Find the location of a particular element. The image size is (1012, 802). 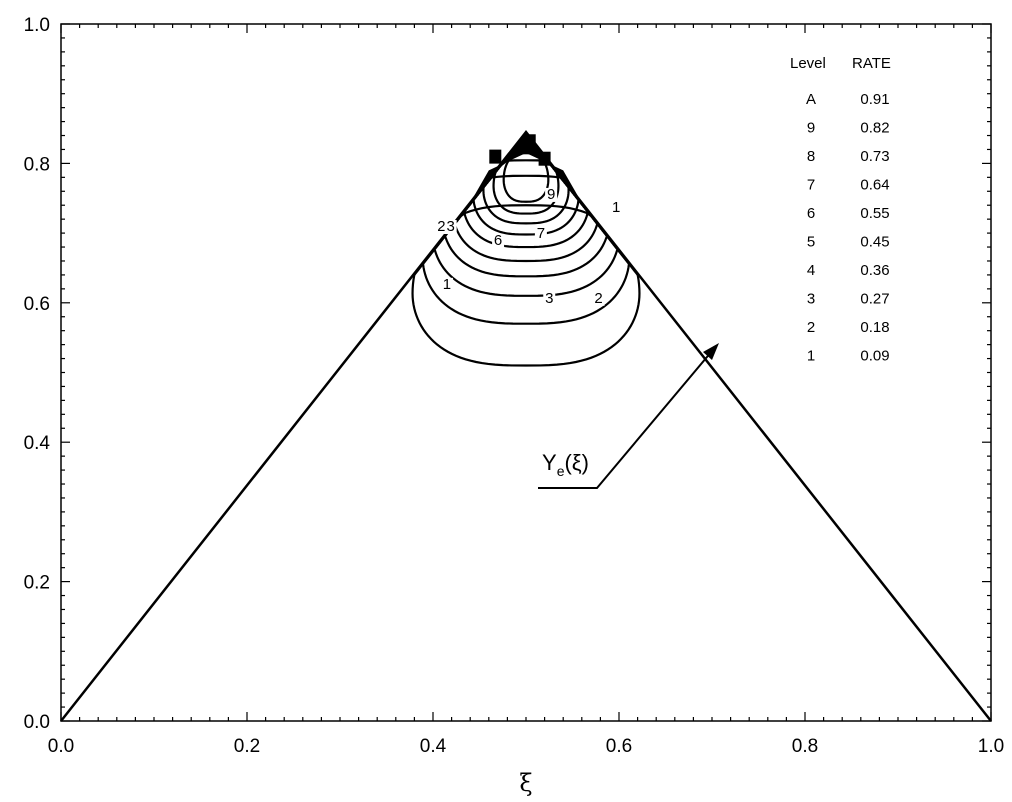

y-tick-label: 0.4 is located at coordinates (37, 443).